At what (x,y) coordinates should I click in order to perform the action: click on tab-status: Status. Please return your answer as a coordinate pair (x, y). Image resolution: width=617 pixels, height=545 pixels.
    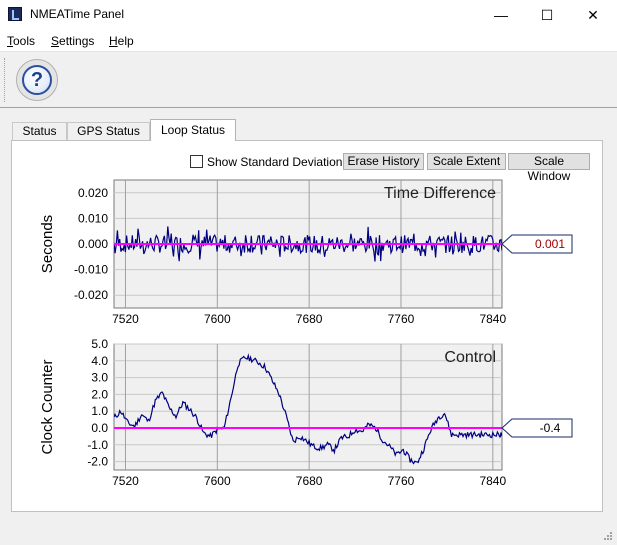
    Looking at the image, I should click on (39, 131).